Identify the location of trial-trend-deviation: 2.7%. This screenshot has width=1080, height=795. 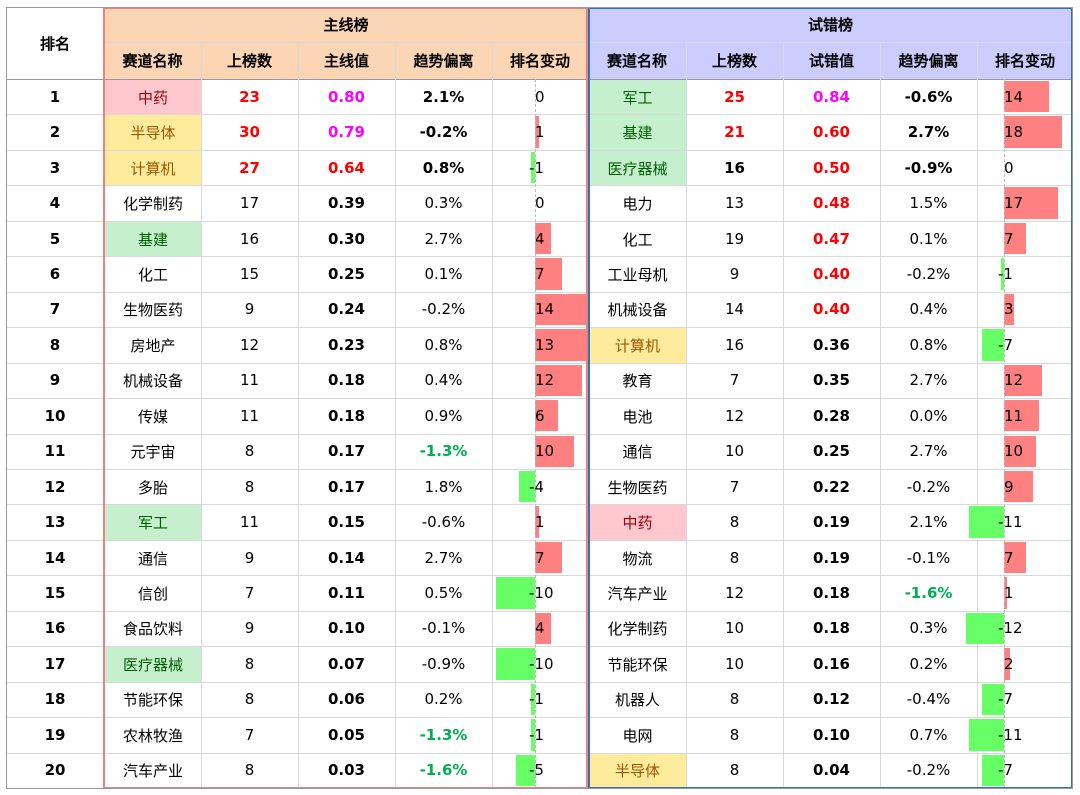
(928, 451).